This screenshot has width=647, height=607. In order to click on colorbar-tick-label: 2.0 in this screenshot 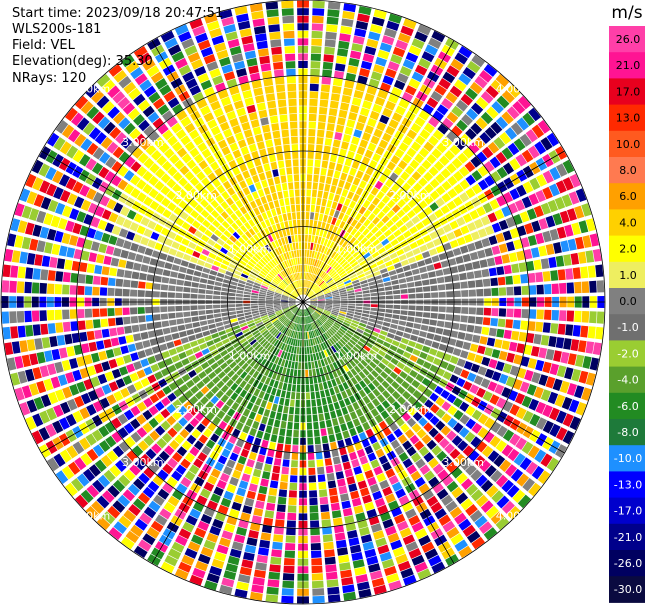, I will do `click(628, 249)`.